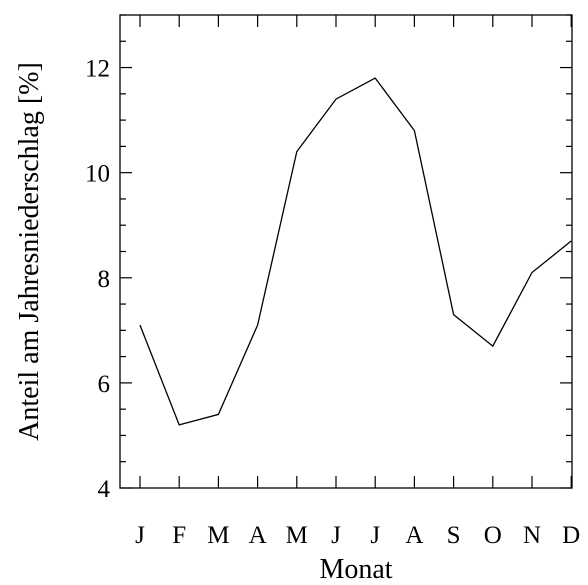 The width and height of the screenshot is (588, 585). What do you see at coordinates (179, 535) in the screenshot?
I see `x-tick-label: F` at bounding box center [179, 535].